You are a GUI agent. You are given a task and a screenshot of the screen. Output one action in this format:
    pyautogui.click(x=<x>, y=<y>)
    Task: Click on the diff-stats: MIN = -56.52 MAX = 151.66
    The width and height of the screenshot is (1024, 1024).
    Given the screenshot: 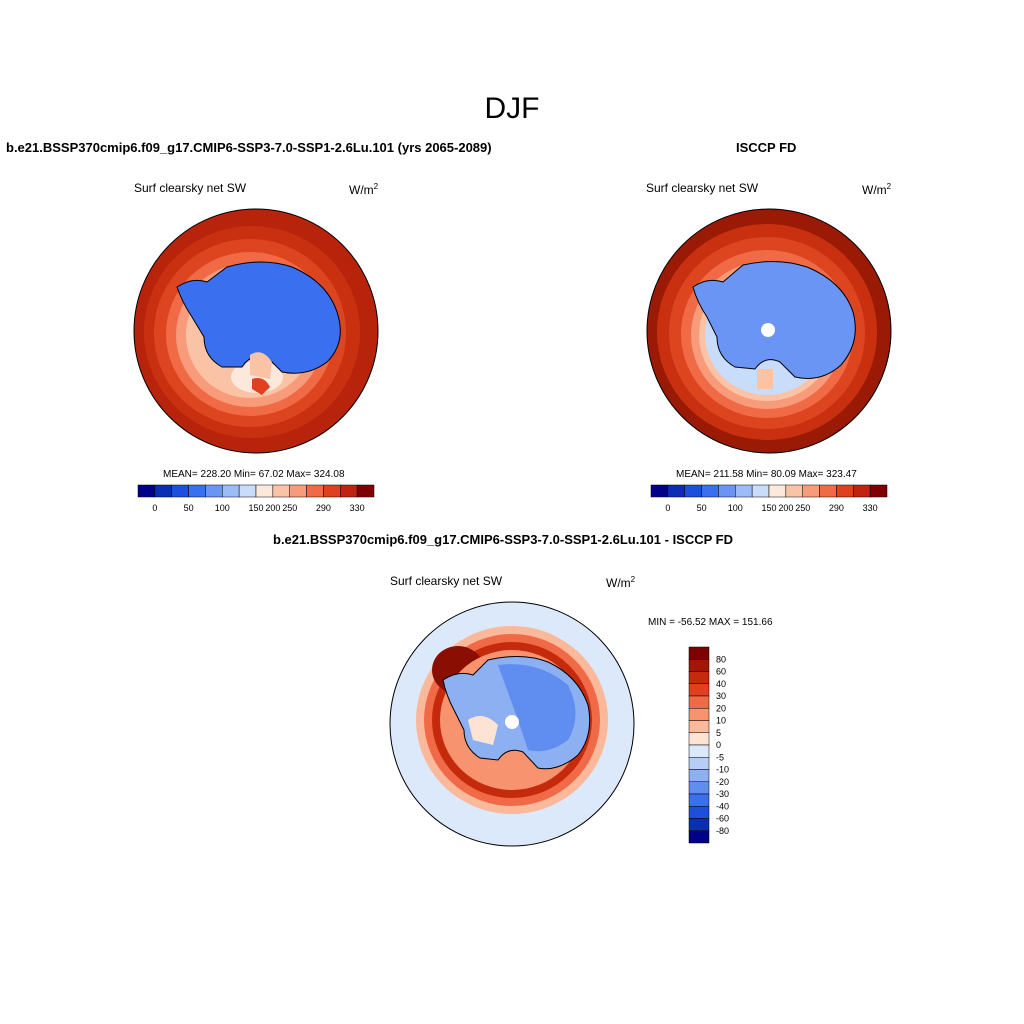 What is the action you would take?
    pyautogui.click(x=710, y=622)
    